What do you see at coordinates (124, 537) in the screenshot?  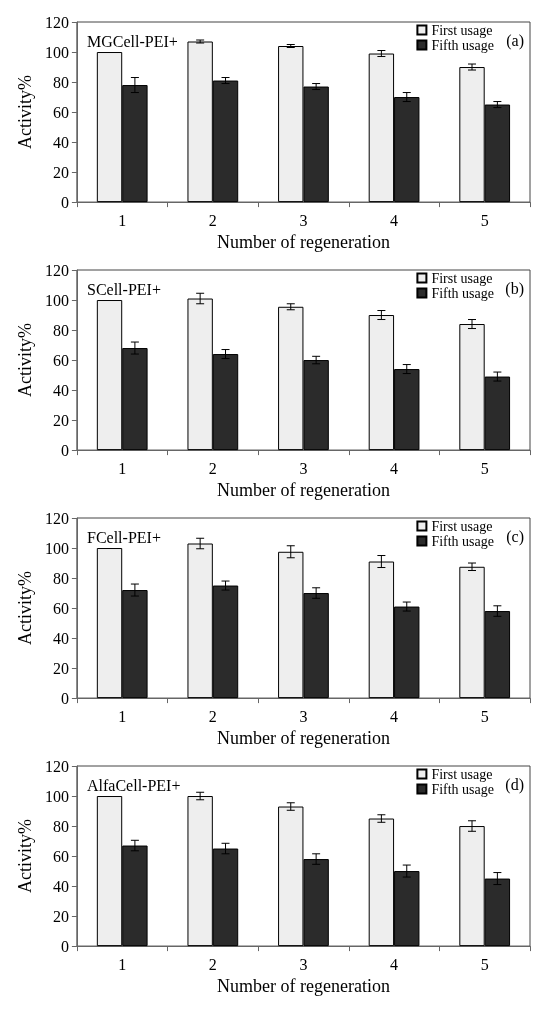 I see `text: FCell-PEI+` at bounding box center [124, 537].